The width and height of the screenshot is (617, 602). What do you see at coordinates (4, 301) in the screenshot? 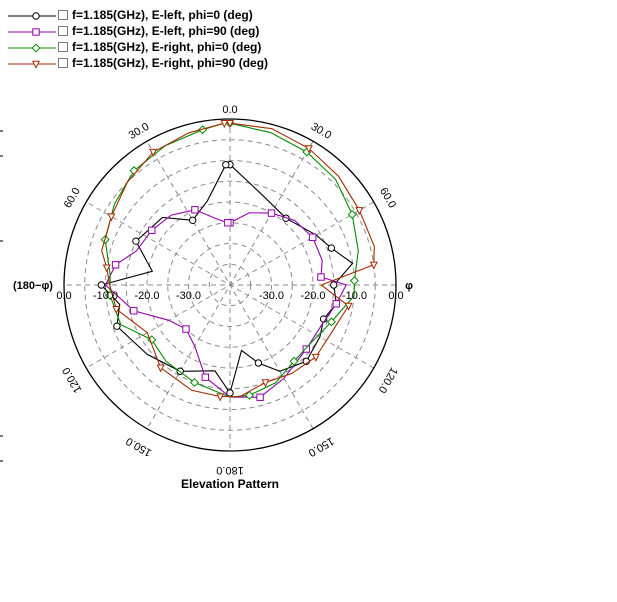
I see `window-left-edge` at bounding box center [4, 301].